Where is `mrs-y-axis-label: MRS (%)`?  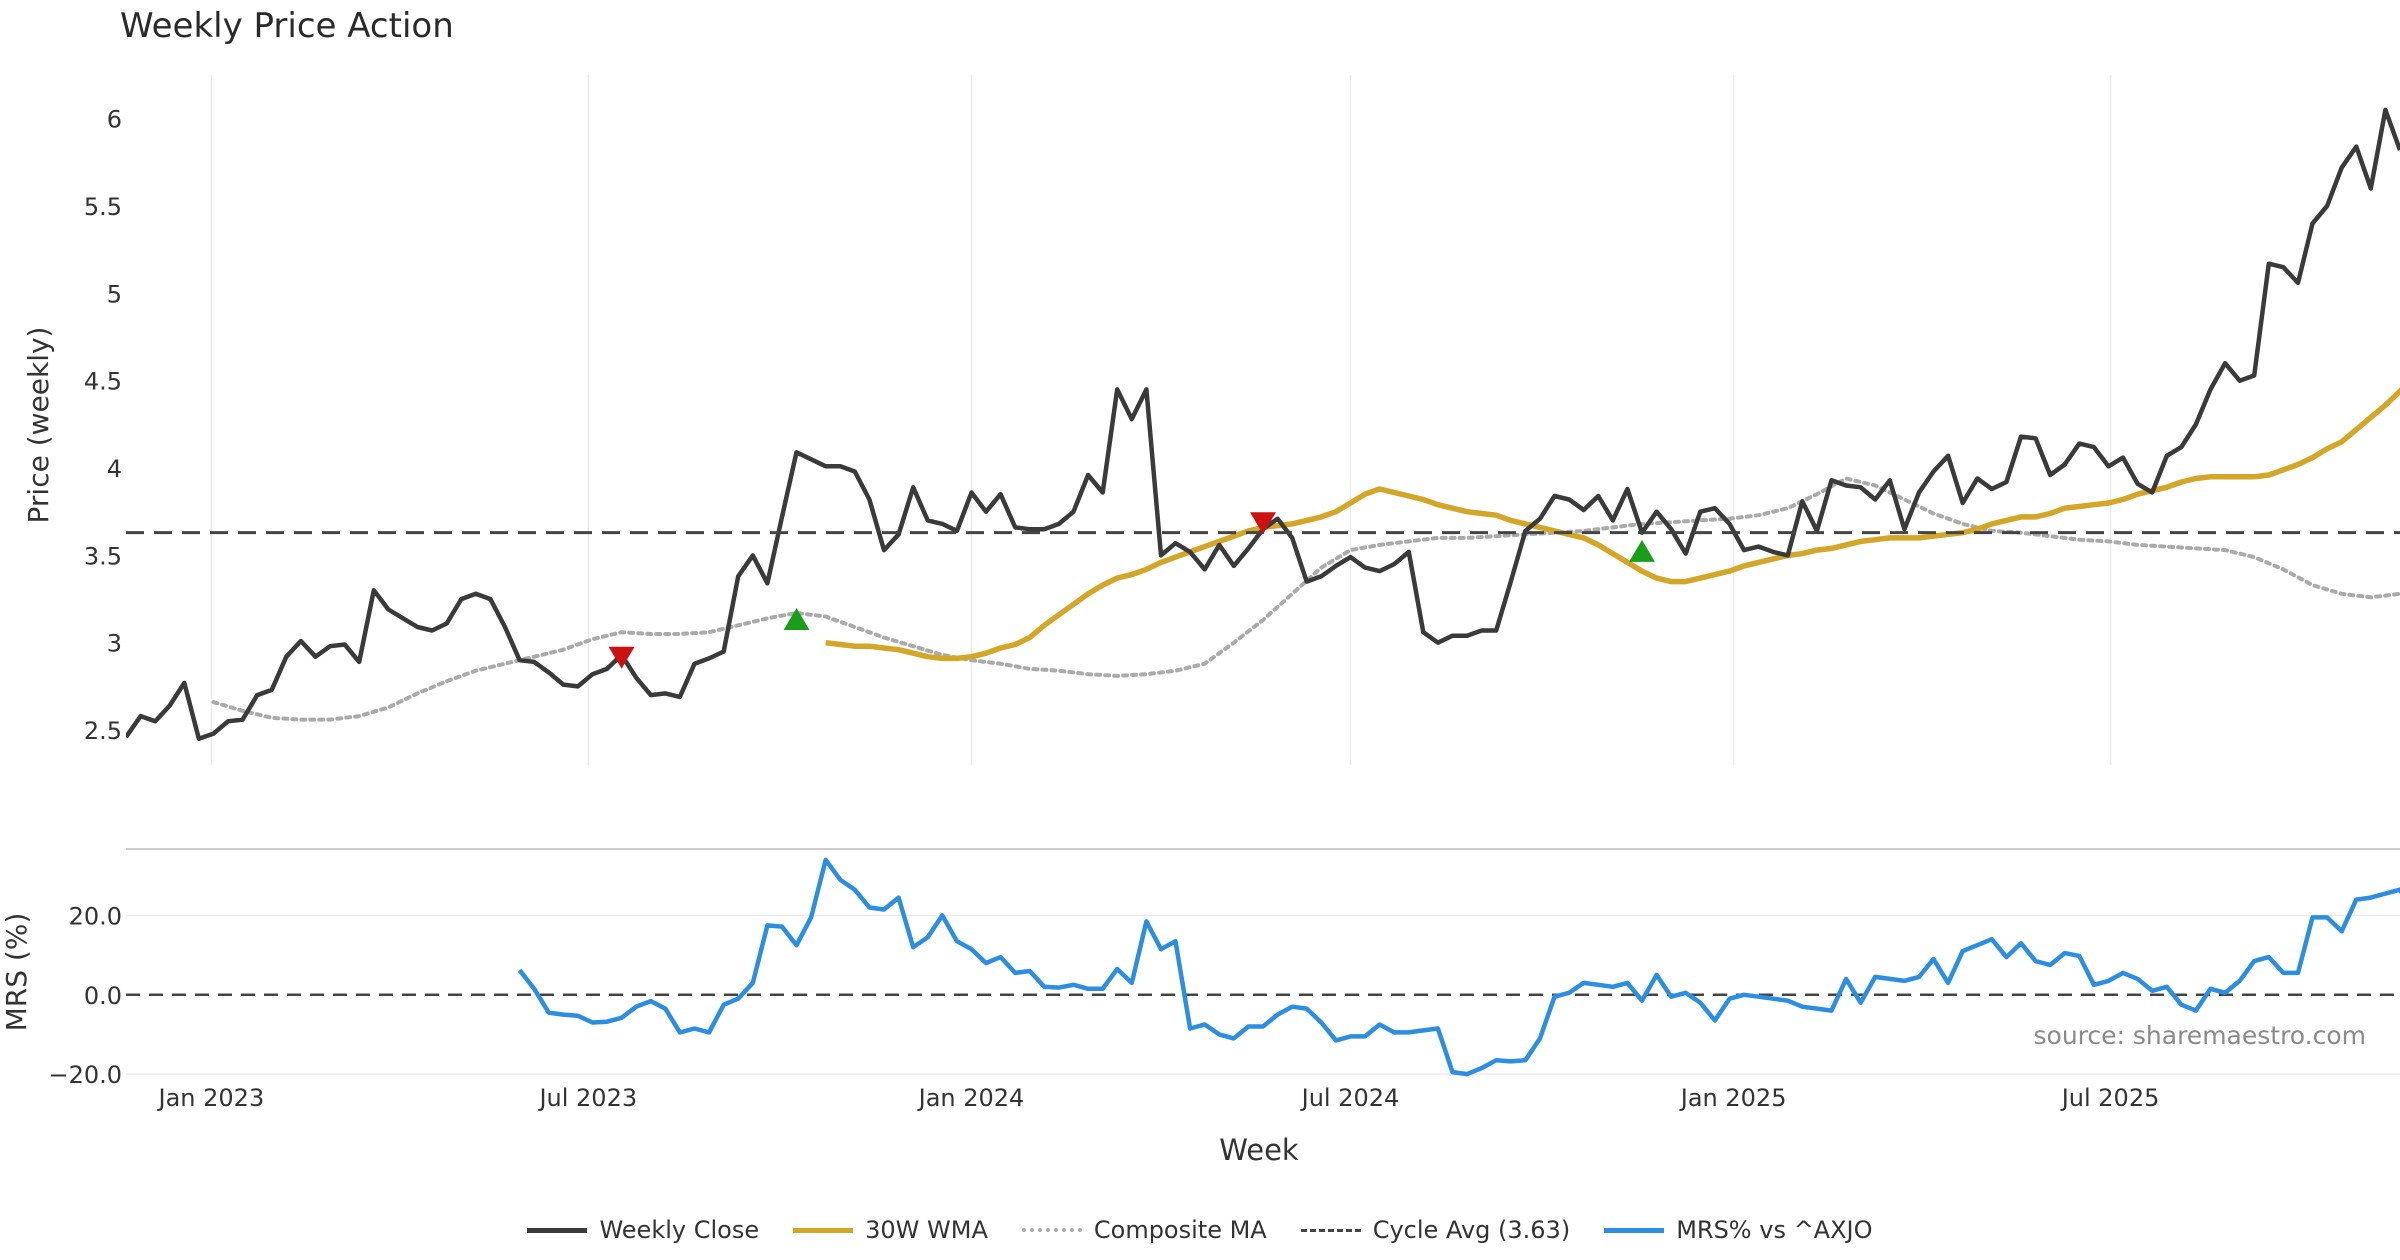
mrs-y-axis-label: MRS (%) is located at coordinates (16, 972).